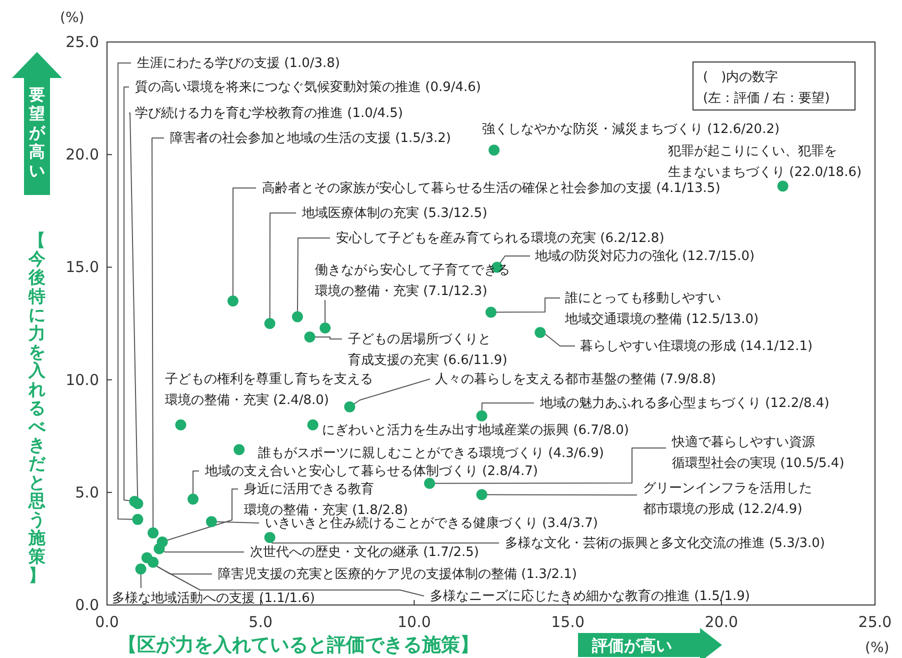 The height and width of the screenshot is (658, 902). What do you see at coordinates (260, 622) in the screenshot?
I see `x-tick-label: 5.0` at bounding box center [260, 622].